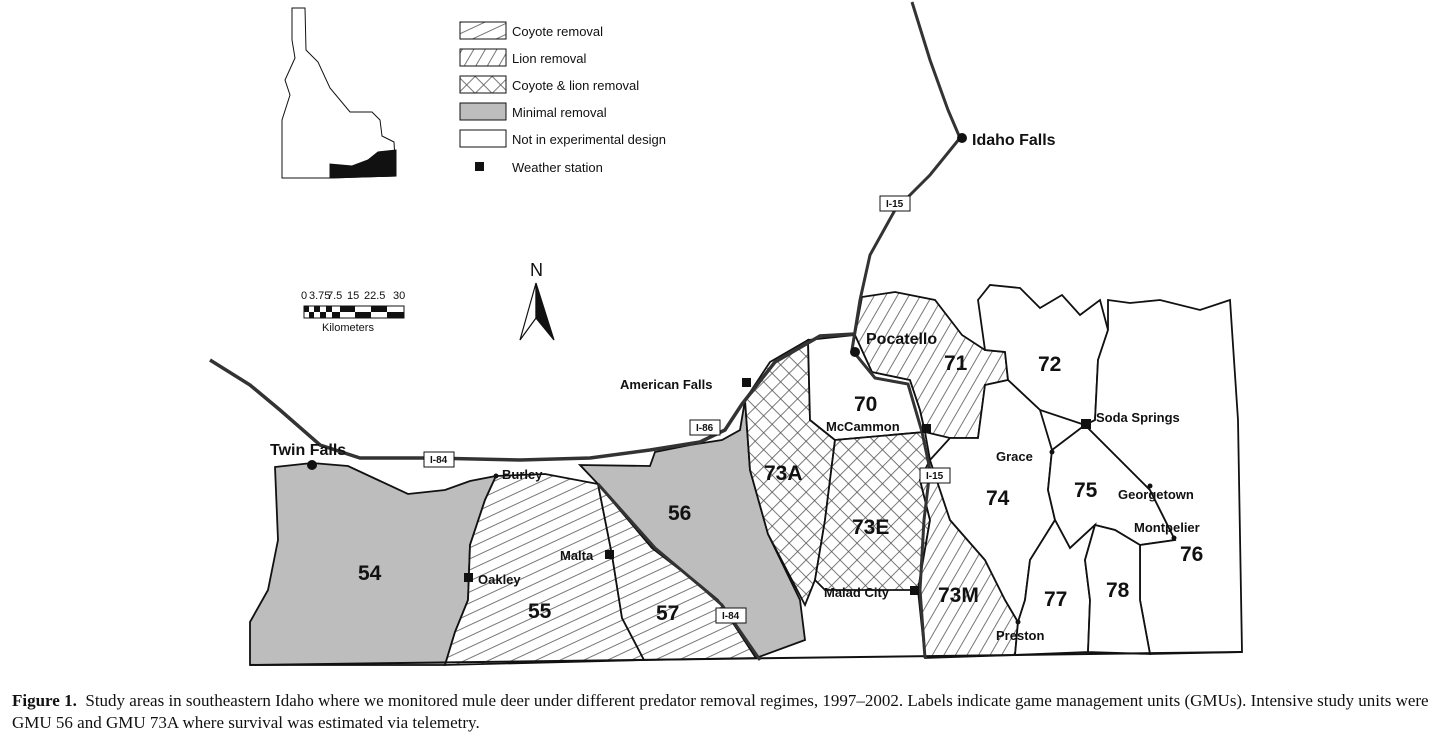 This screenshot has height=750, width=1452. Describe the element at coordinates (1014, 140) in the screenshot. I see `city-idaho-falls: Idaho Falls` at that location.